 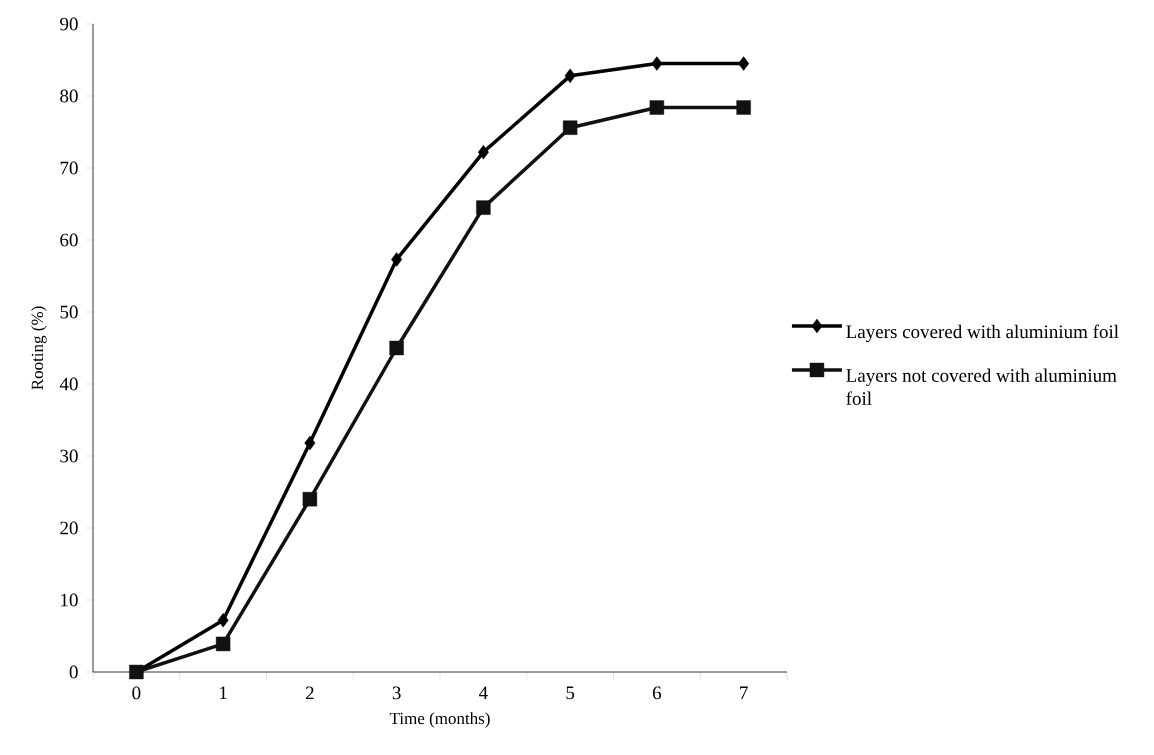 What do you see at coordinates (69, 240) in the screenshot?
I see `y-tick-label: 60` at bounding box center [69, 240].